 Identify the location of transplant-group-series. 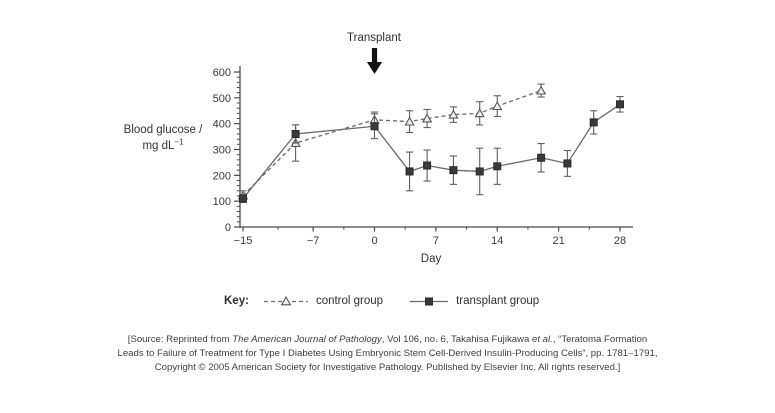
(431, 149).